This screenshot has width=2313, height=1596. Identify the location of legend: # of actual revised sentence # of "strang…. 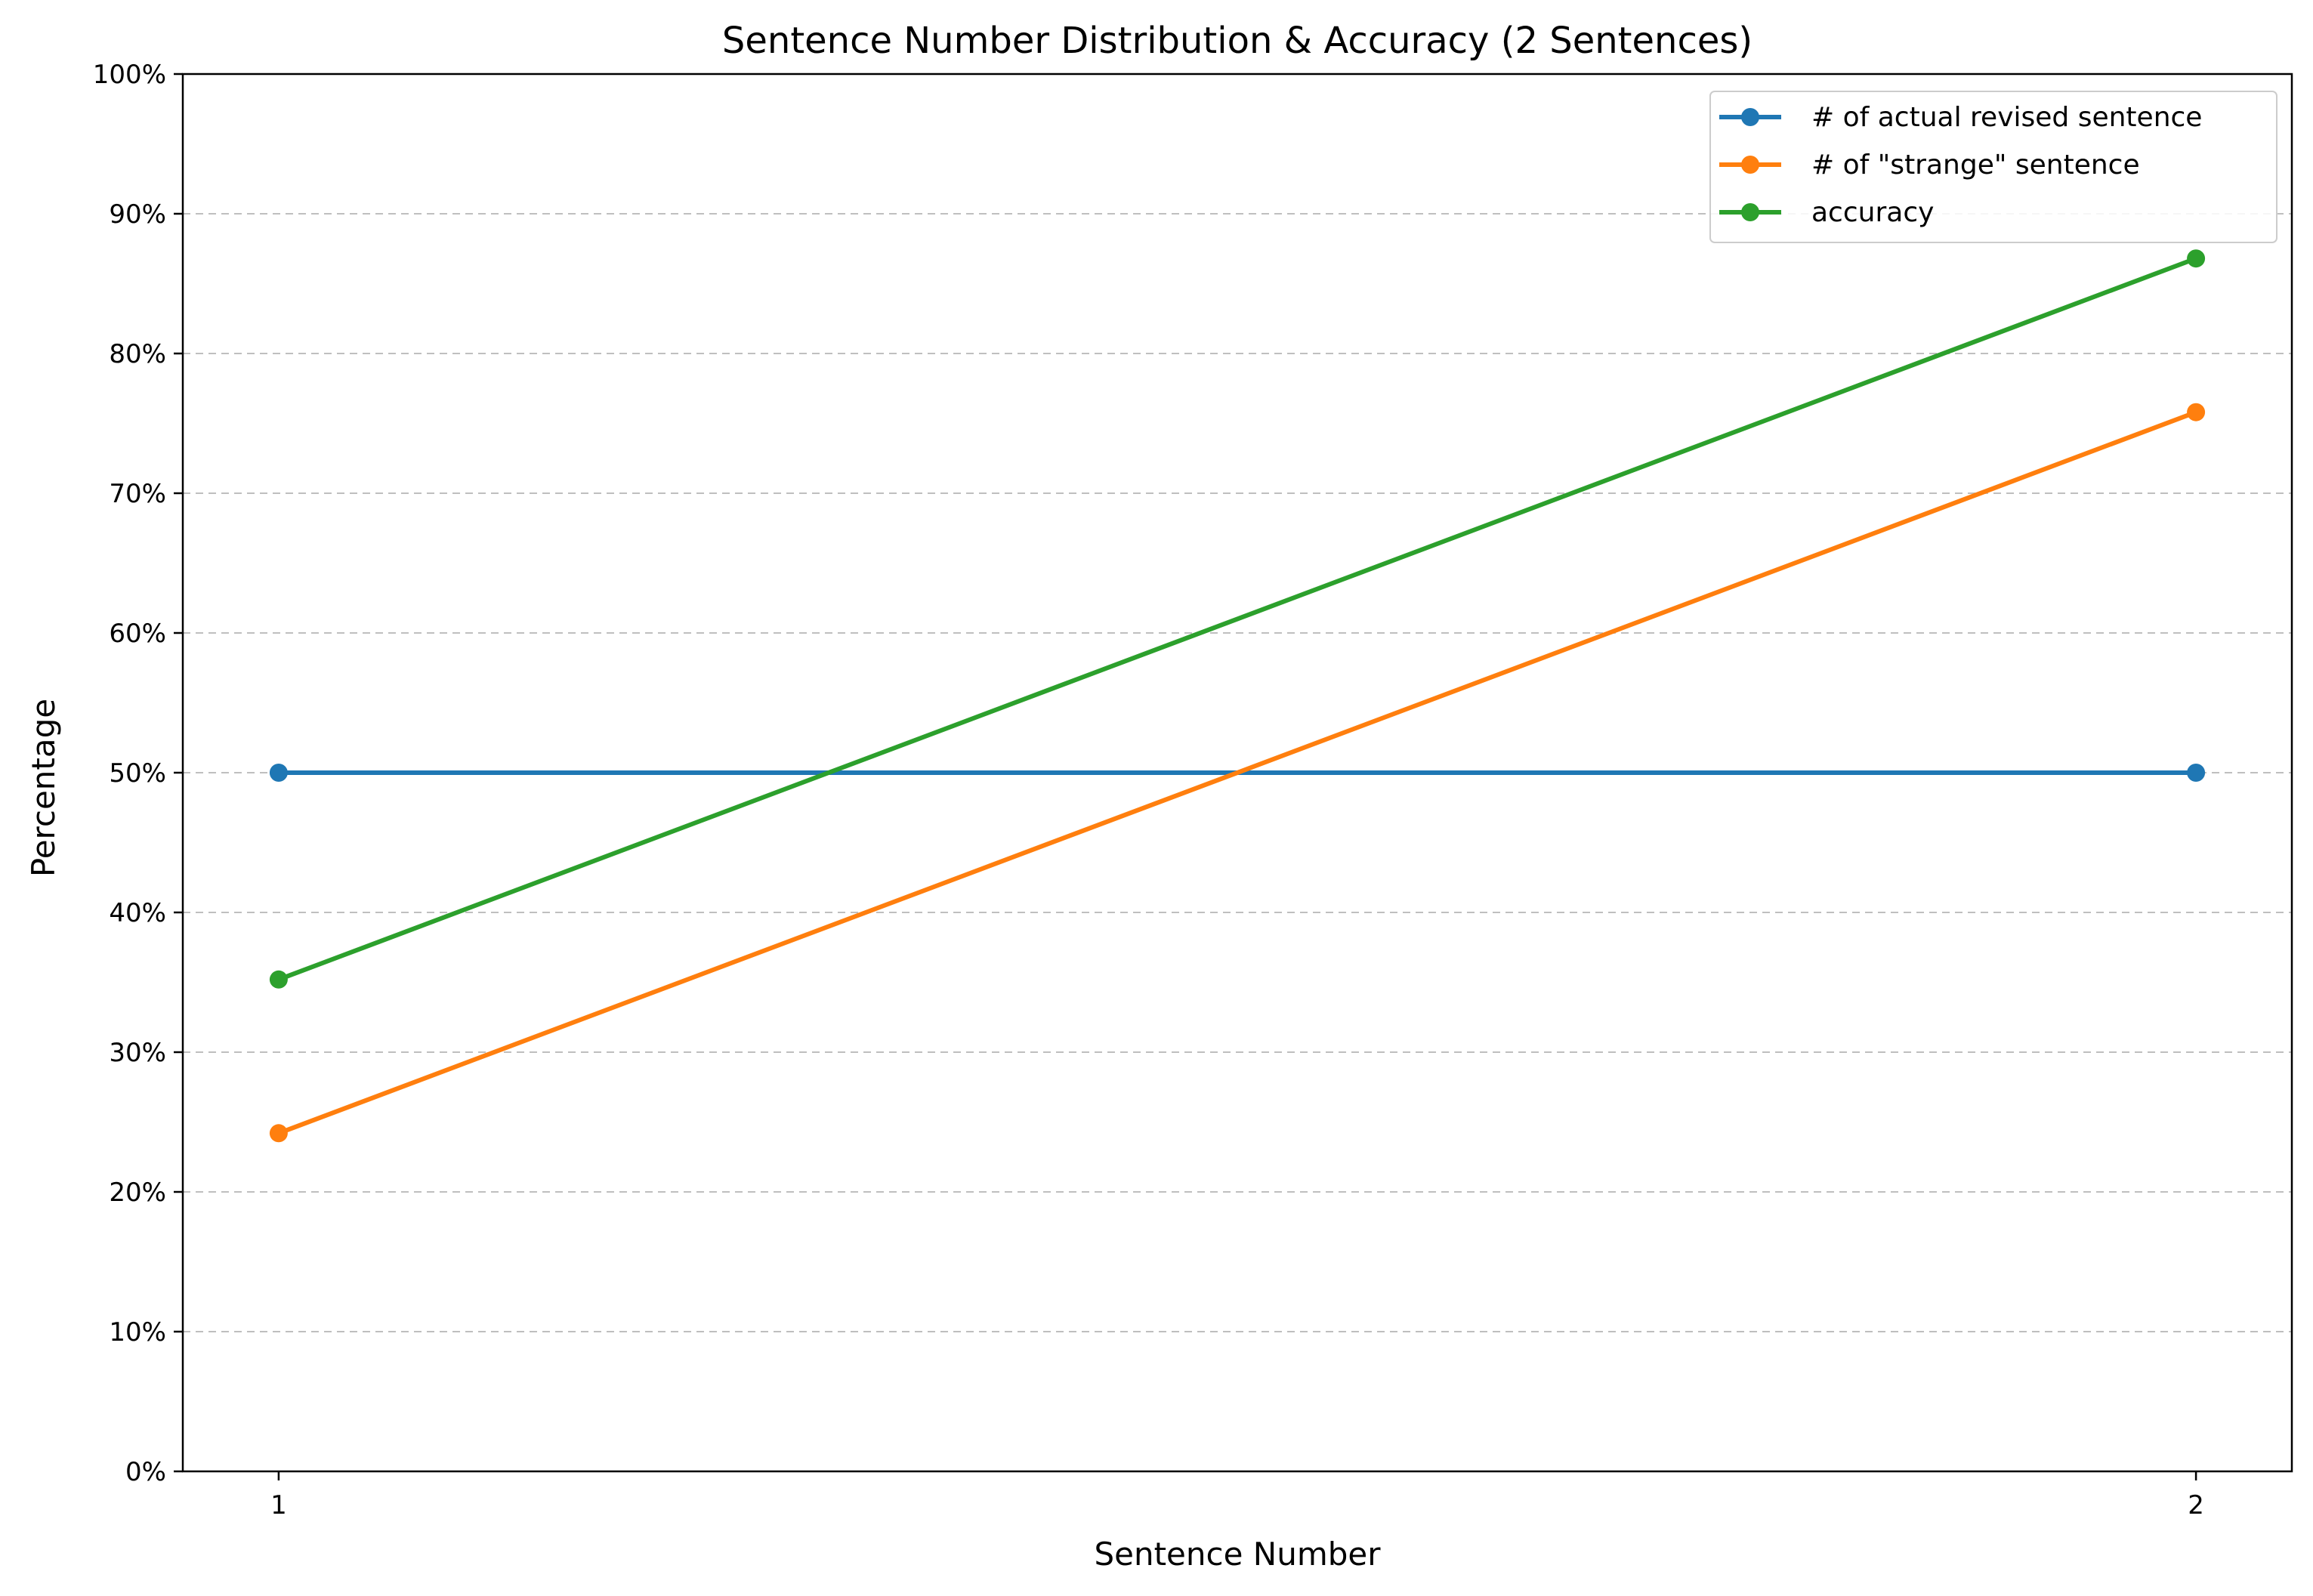
(1993, 167).